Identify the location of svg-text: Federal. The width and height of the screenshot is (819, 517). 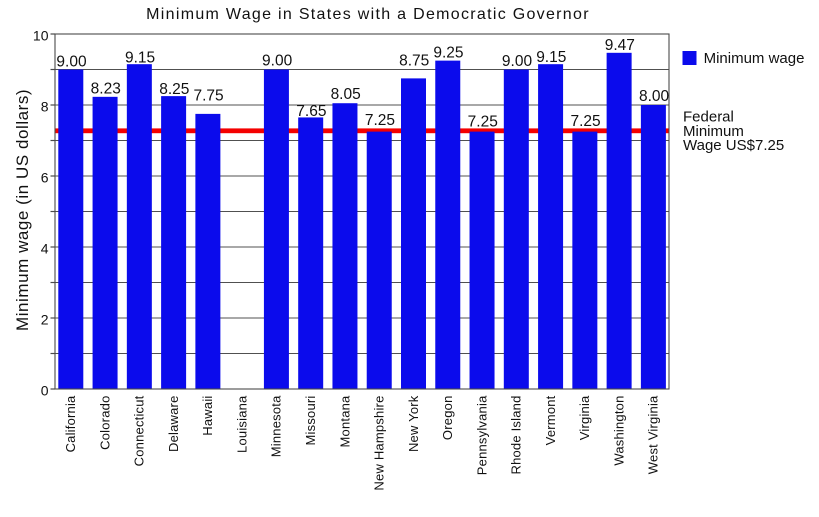
(708, 117).